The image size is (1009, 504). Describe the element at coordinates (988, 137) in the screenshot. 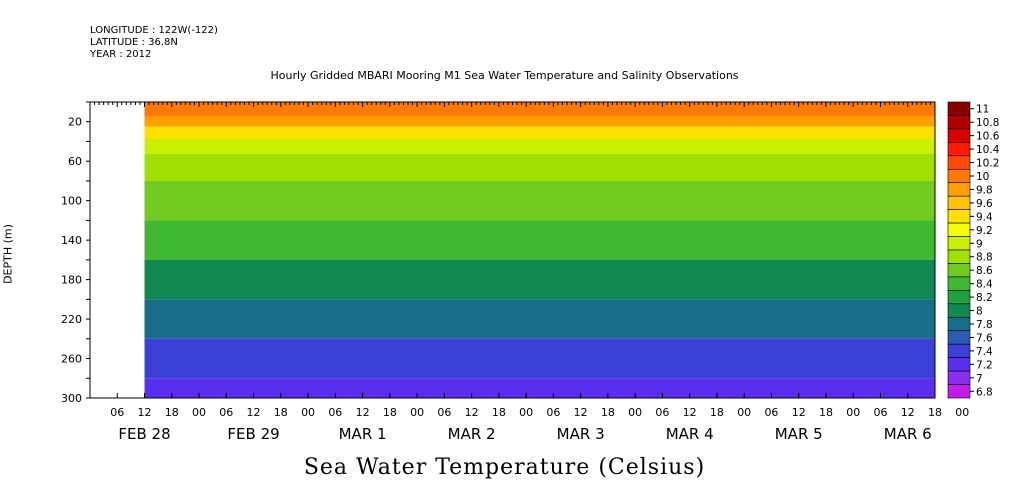

I see `colorbar-label: 10.6` at that location.